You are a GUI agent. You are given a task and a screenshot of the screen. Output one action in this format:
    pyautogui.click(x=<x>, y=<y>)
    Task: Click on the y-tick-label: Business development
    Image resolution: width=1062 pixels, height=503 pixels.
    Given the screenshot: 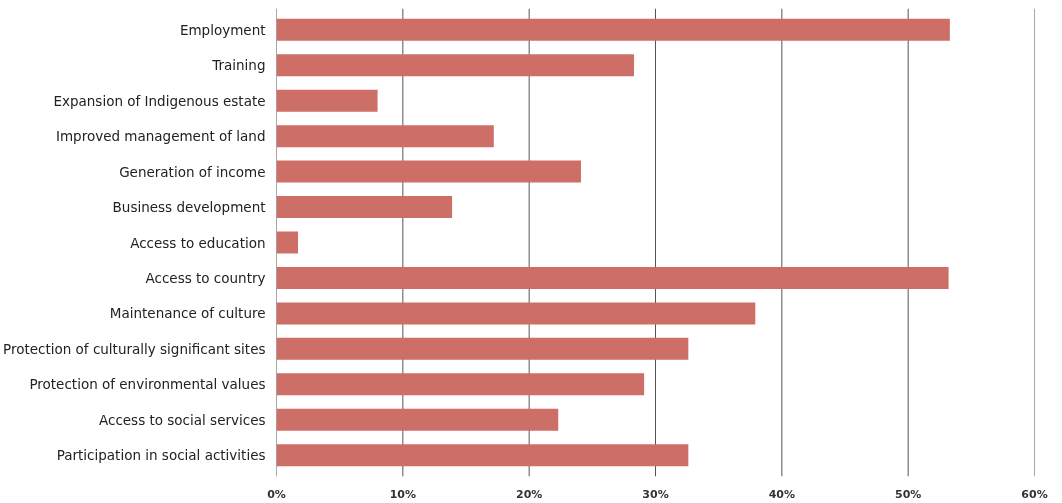 What is the action you would take?
    pyautogui.click(x=189, y=207)
    